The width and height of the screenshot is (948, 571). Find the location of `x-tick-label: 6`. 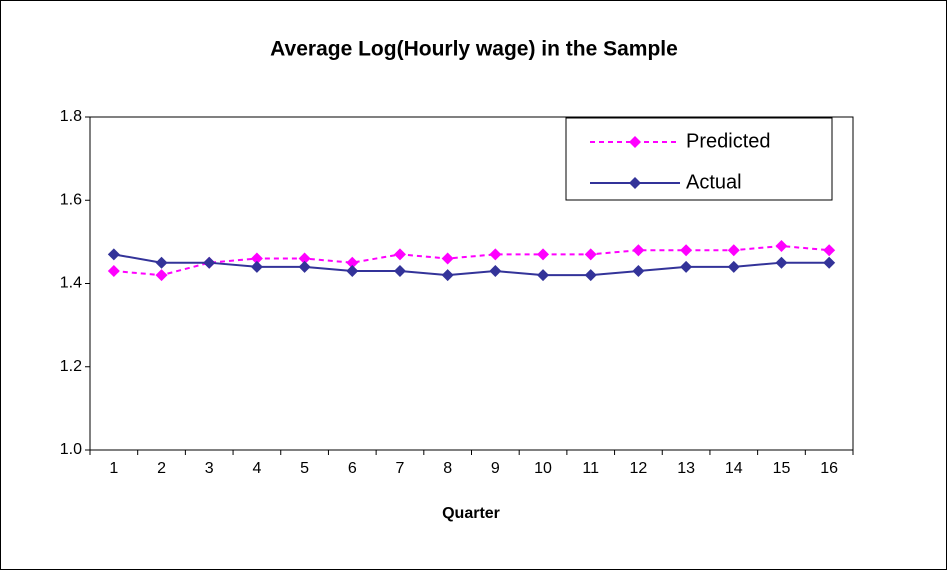

x-tick-label: 6 is located at coordinates (352, 468).